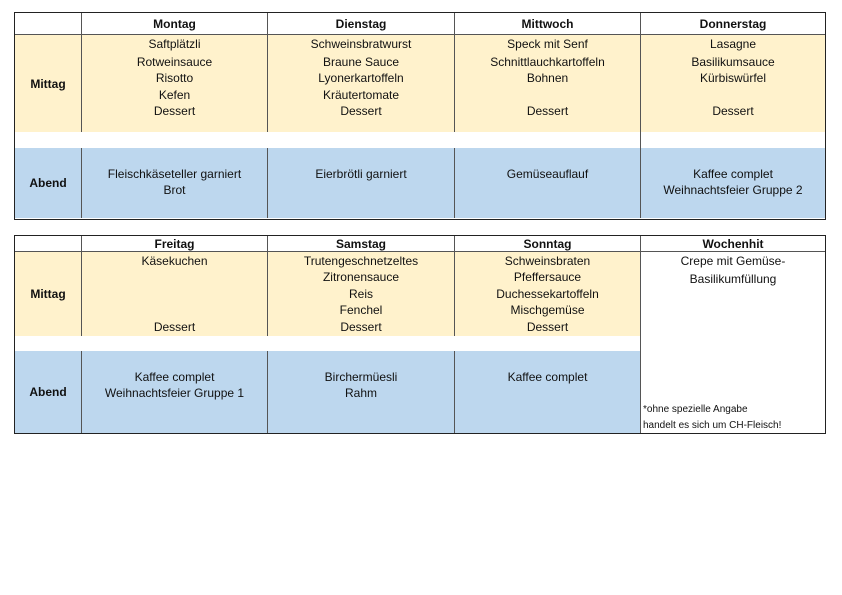 The height and width of the screenshot is (595, 842). I want to click on meal-cell-sonntag-abend: Kaffee complet, so click(547, 392).